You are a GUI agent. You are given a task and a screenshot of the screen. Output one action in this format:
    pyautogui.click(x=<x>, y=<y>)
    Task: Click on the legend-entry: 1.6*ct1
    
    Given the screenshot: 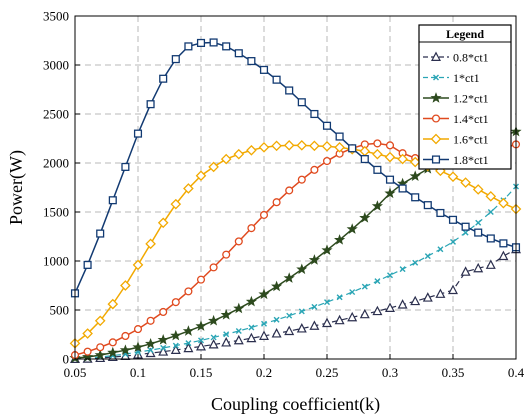 What is the action you would take?
    pyautogui.click(x=456, y=140)
    